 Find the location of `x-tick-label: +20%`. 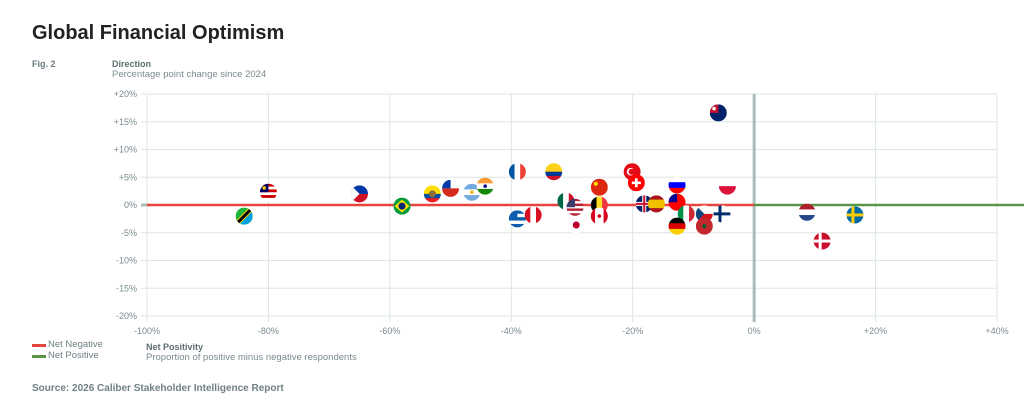

x-tick-label: +20% is located at coordinates (875, 331).